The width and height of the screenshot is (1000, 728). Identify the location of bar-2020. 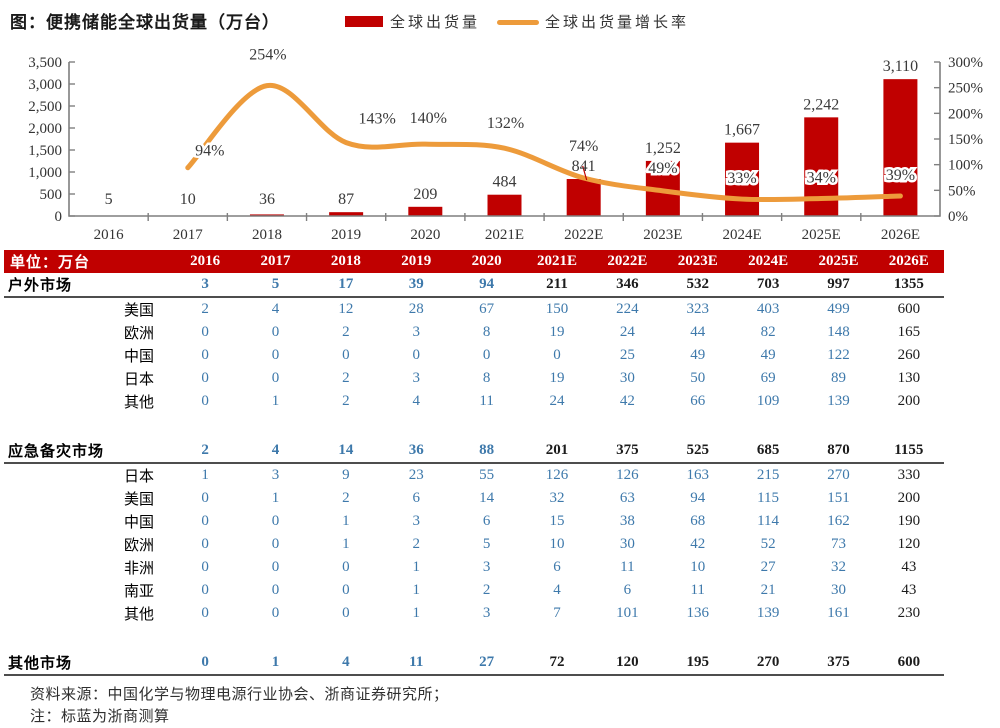
(425, 211).